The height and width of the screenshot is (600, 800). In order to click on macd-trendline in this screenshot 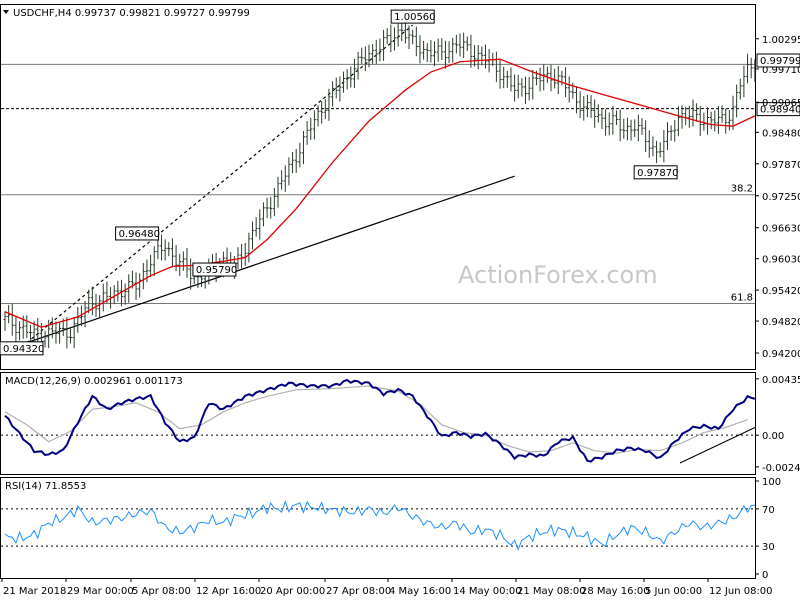, I will do `click(718, 445)`.